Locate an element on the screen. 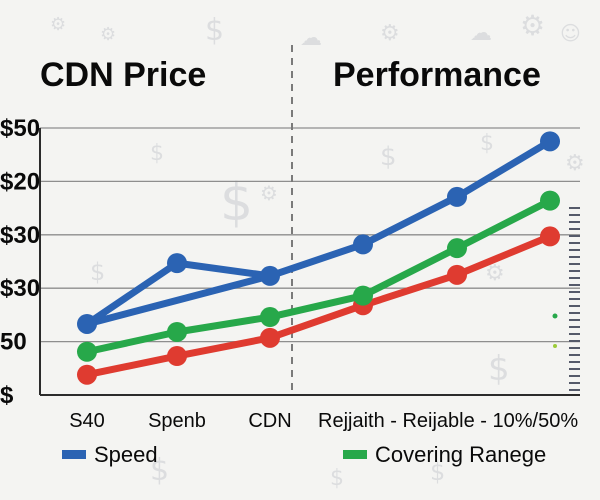 This screenshot has width=600, height=500. x-tick-label: S40 is located at coordinates (87, 421).